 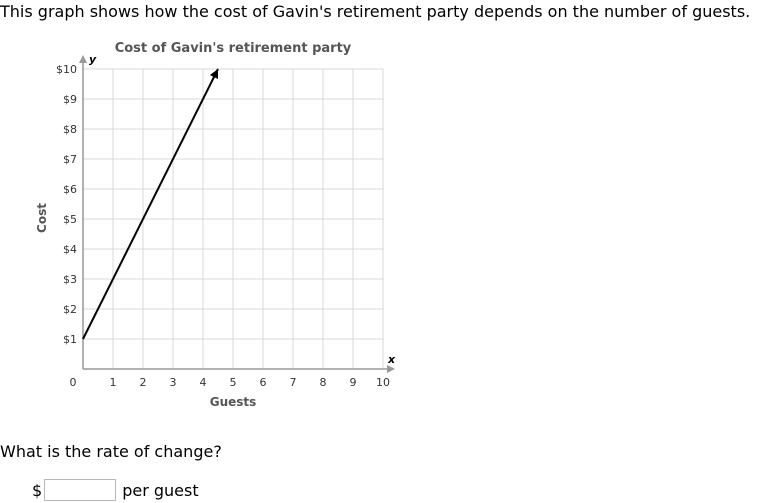 What do you see at coordinates (160, 490) in the screenshot?
I see `units-label: per guest` at bounding box center [160, 490].